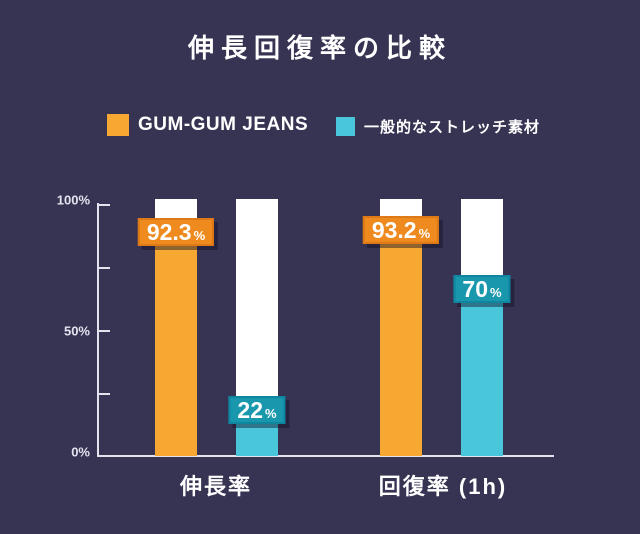 The image size is (640, 534). Describe the element at coordinates (118, 125) in the screenshot. I see `legend-swatch-orange` at that location.